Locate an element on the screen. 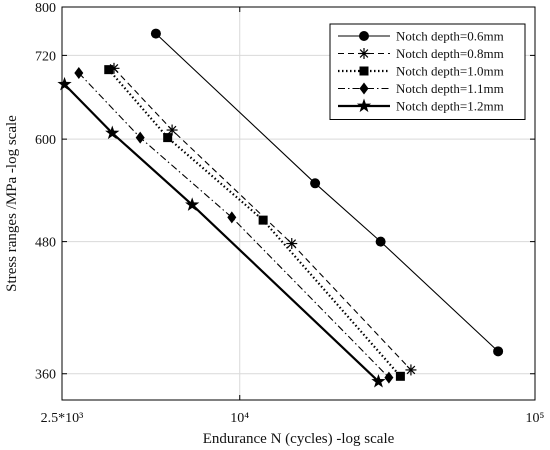  x-tick-label: 10⁵ is located at coordinates (535, 418).